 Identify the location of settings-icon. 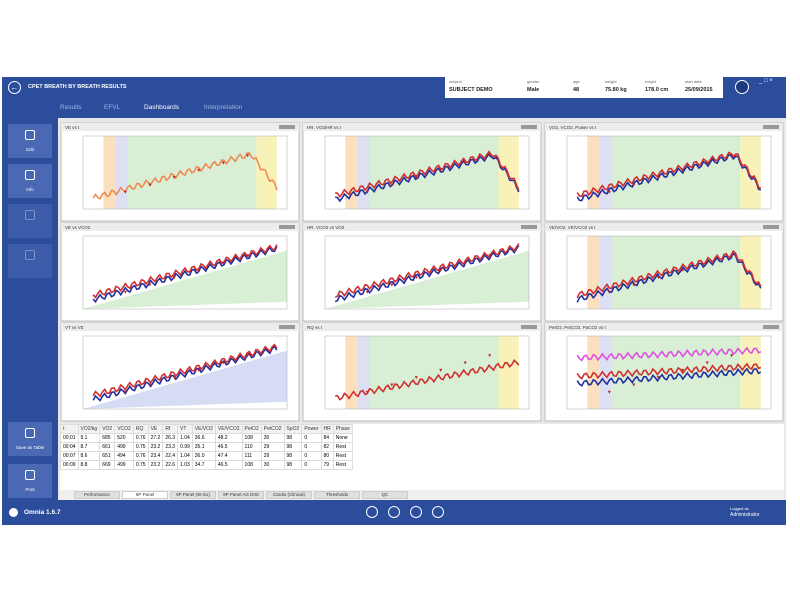
(394, 512).